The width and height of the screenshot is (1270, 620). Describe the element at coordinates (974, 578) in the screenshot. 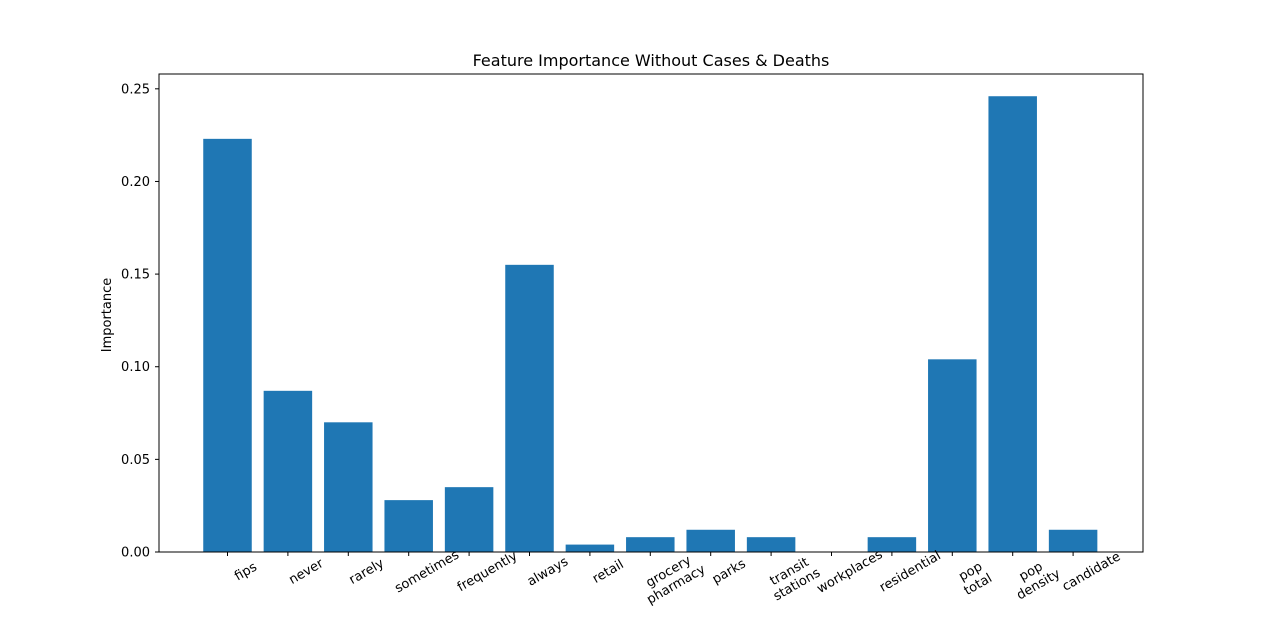

I see `x-tick-label-pop-total: poptotal` at that location.